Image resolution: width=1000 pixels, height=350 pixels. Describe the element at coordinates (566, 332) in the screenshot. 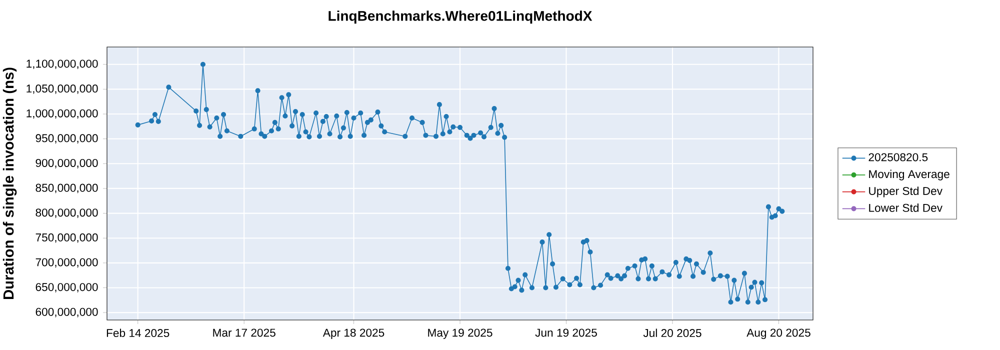

I see `x-tick-label: Jun 19 2025` at that location.